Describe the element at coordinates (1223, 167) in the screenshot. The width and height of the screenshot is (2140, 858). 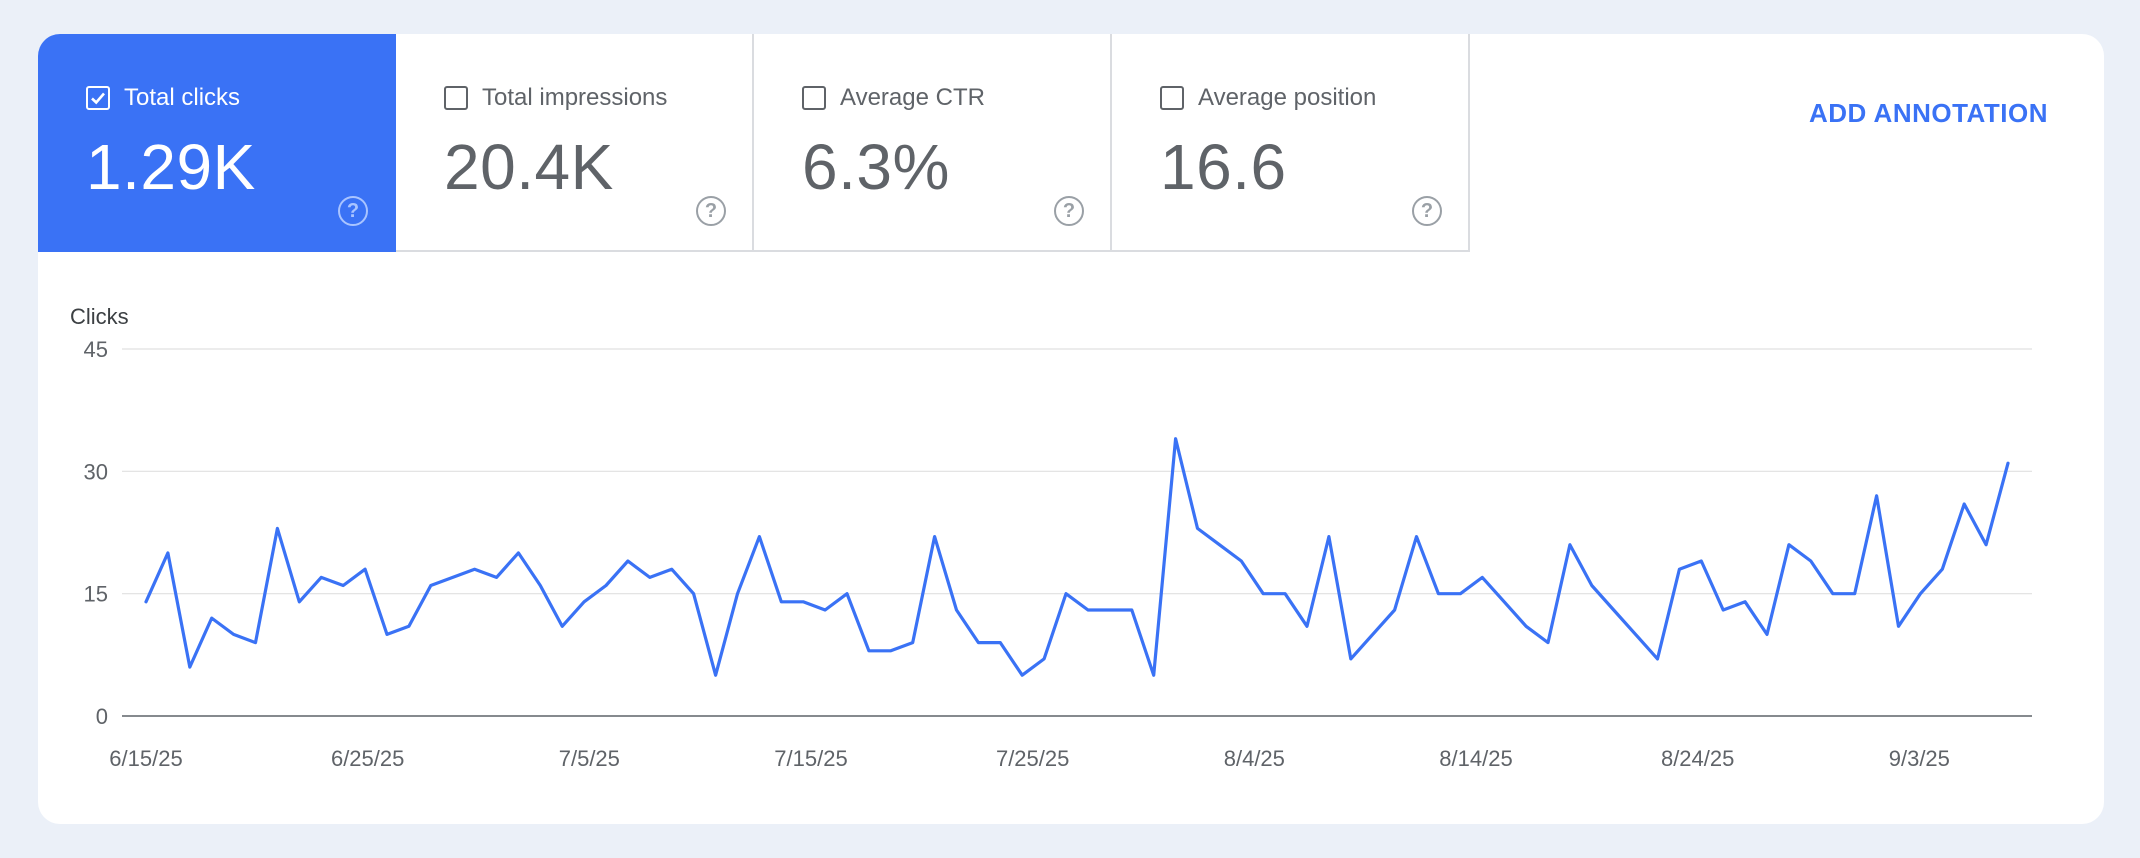
I see `metric-value: 16.6` at that location.